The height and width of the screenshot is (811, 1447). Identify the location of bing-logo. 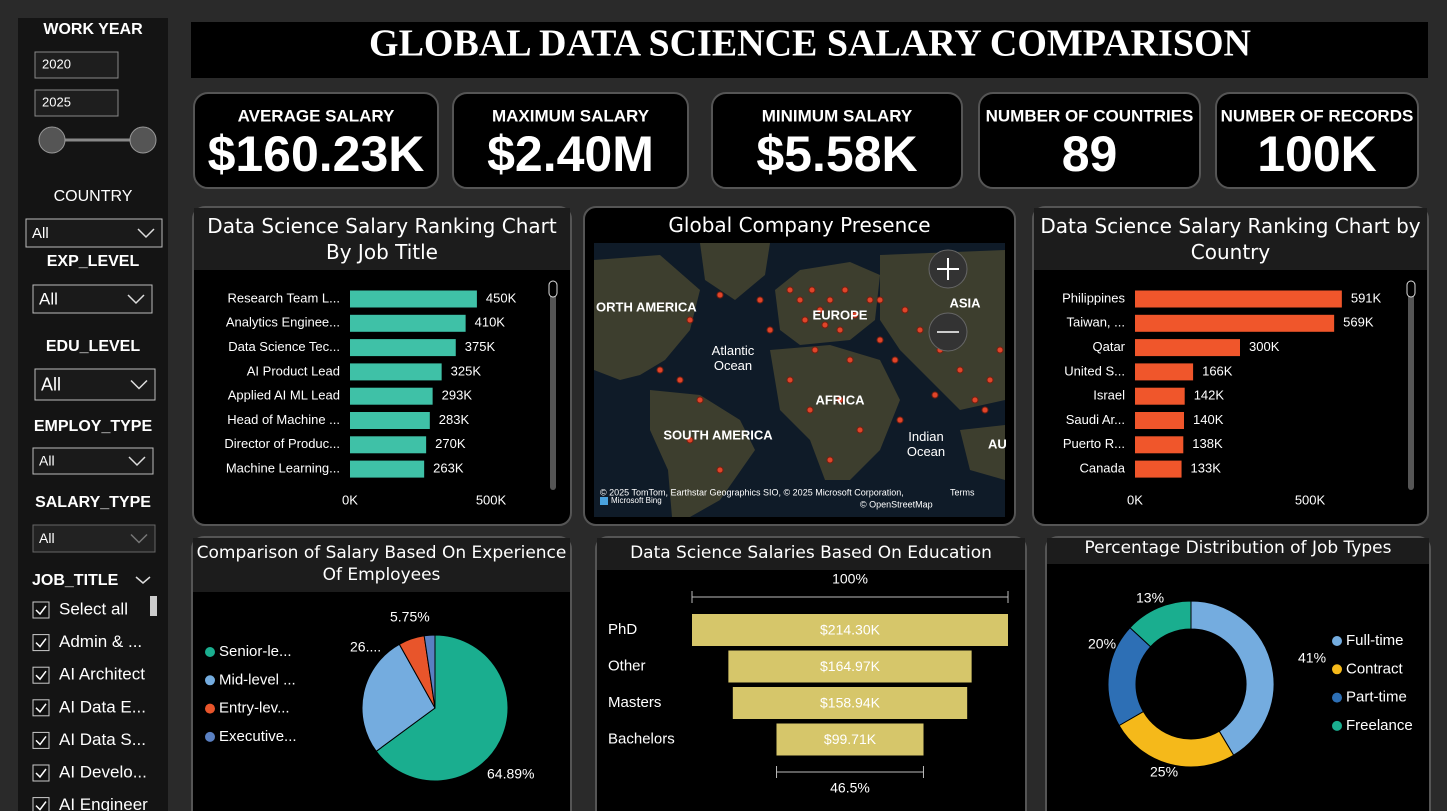
(604, 501).